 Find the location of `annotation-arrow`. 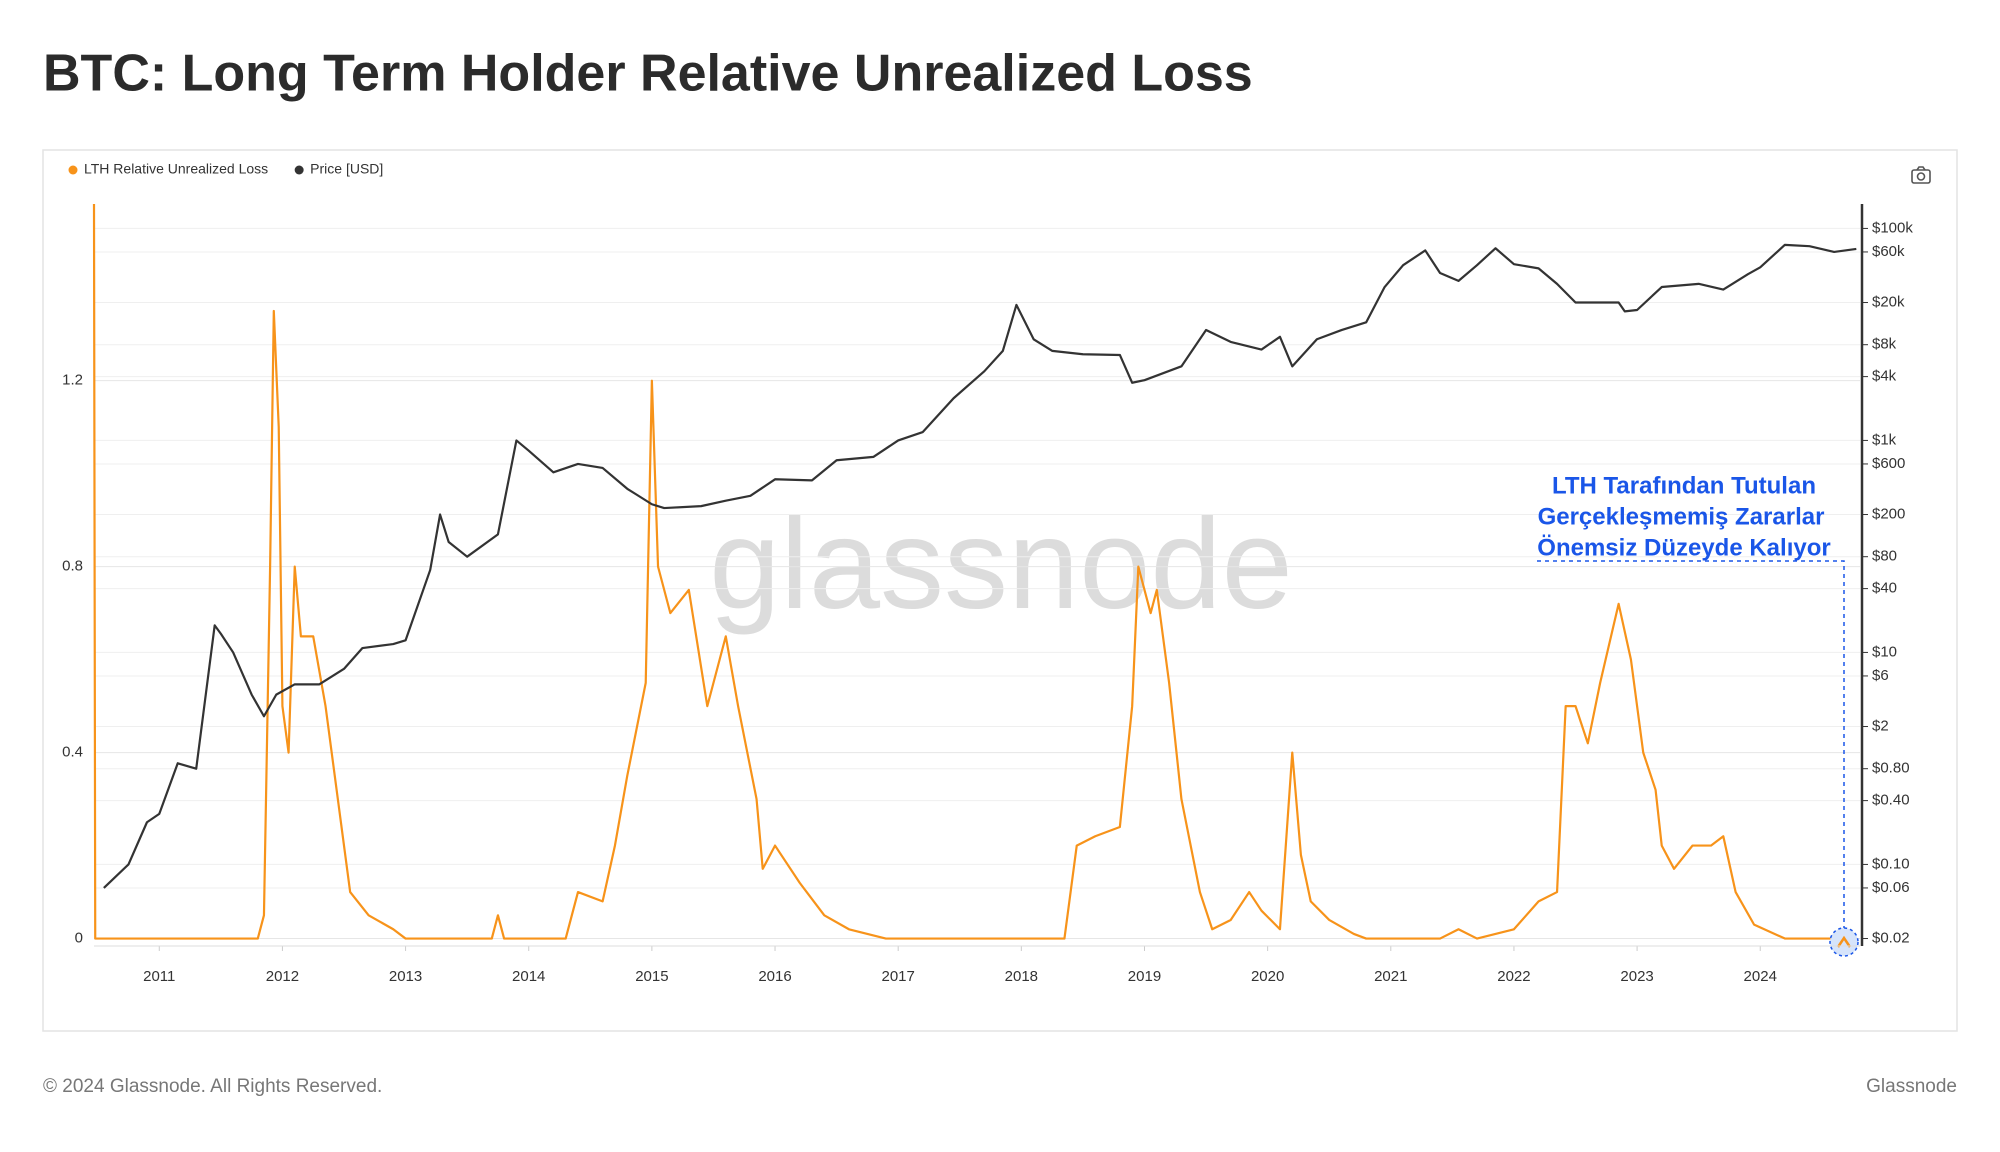

annotation-arrow is located at coordinates (1844, 941).